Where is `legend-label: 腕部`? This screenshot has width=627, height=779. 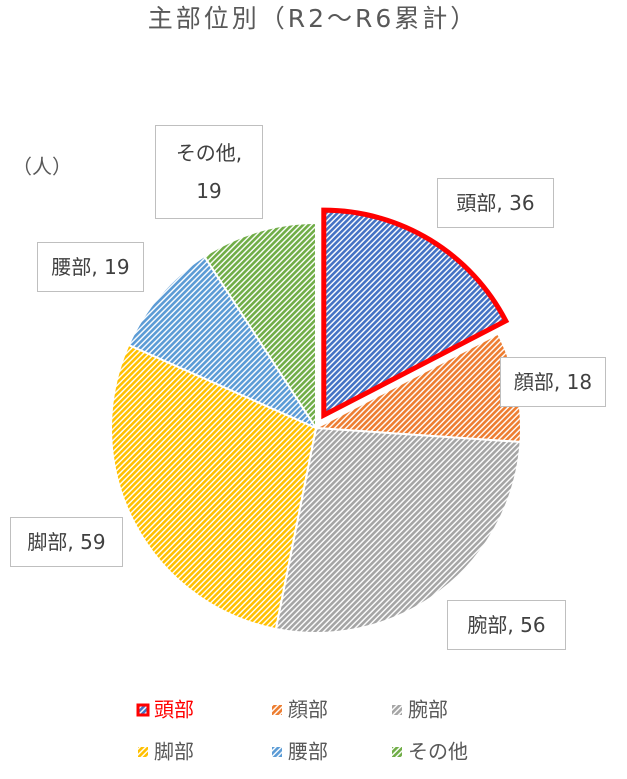
legend-label: 腕部 is located at coordinates (428, 710).